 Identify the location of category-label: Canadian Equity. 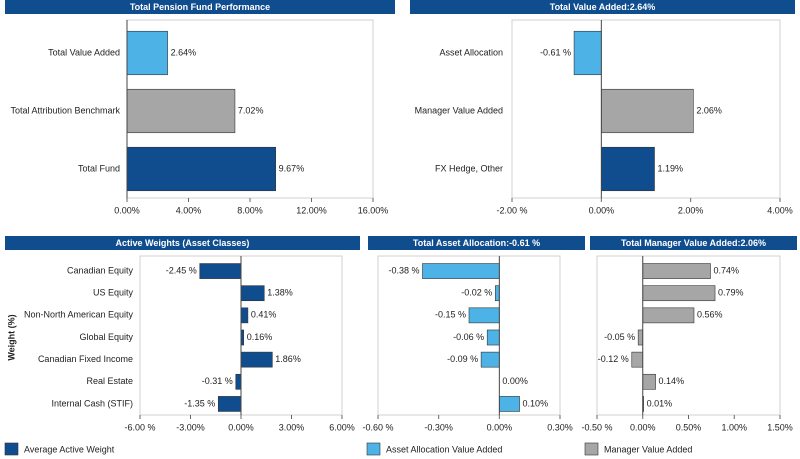
(100, 270).